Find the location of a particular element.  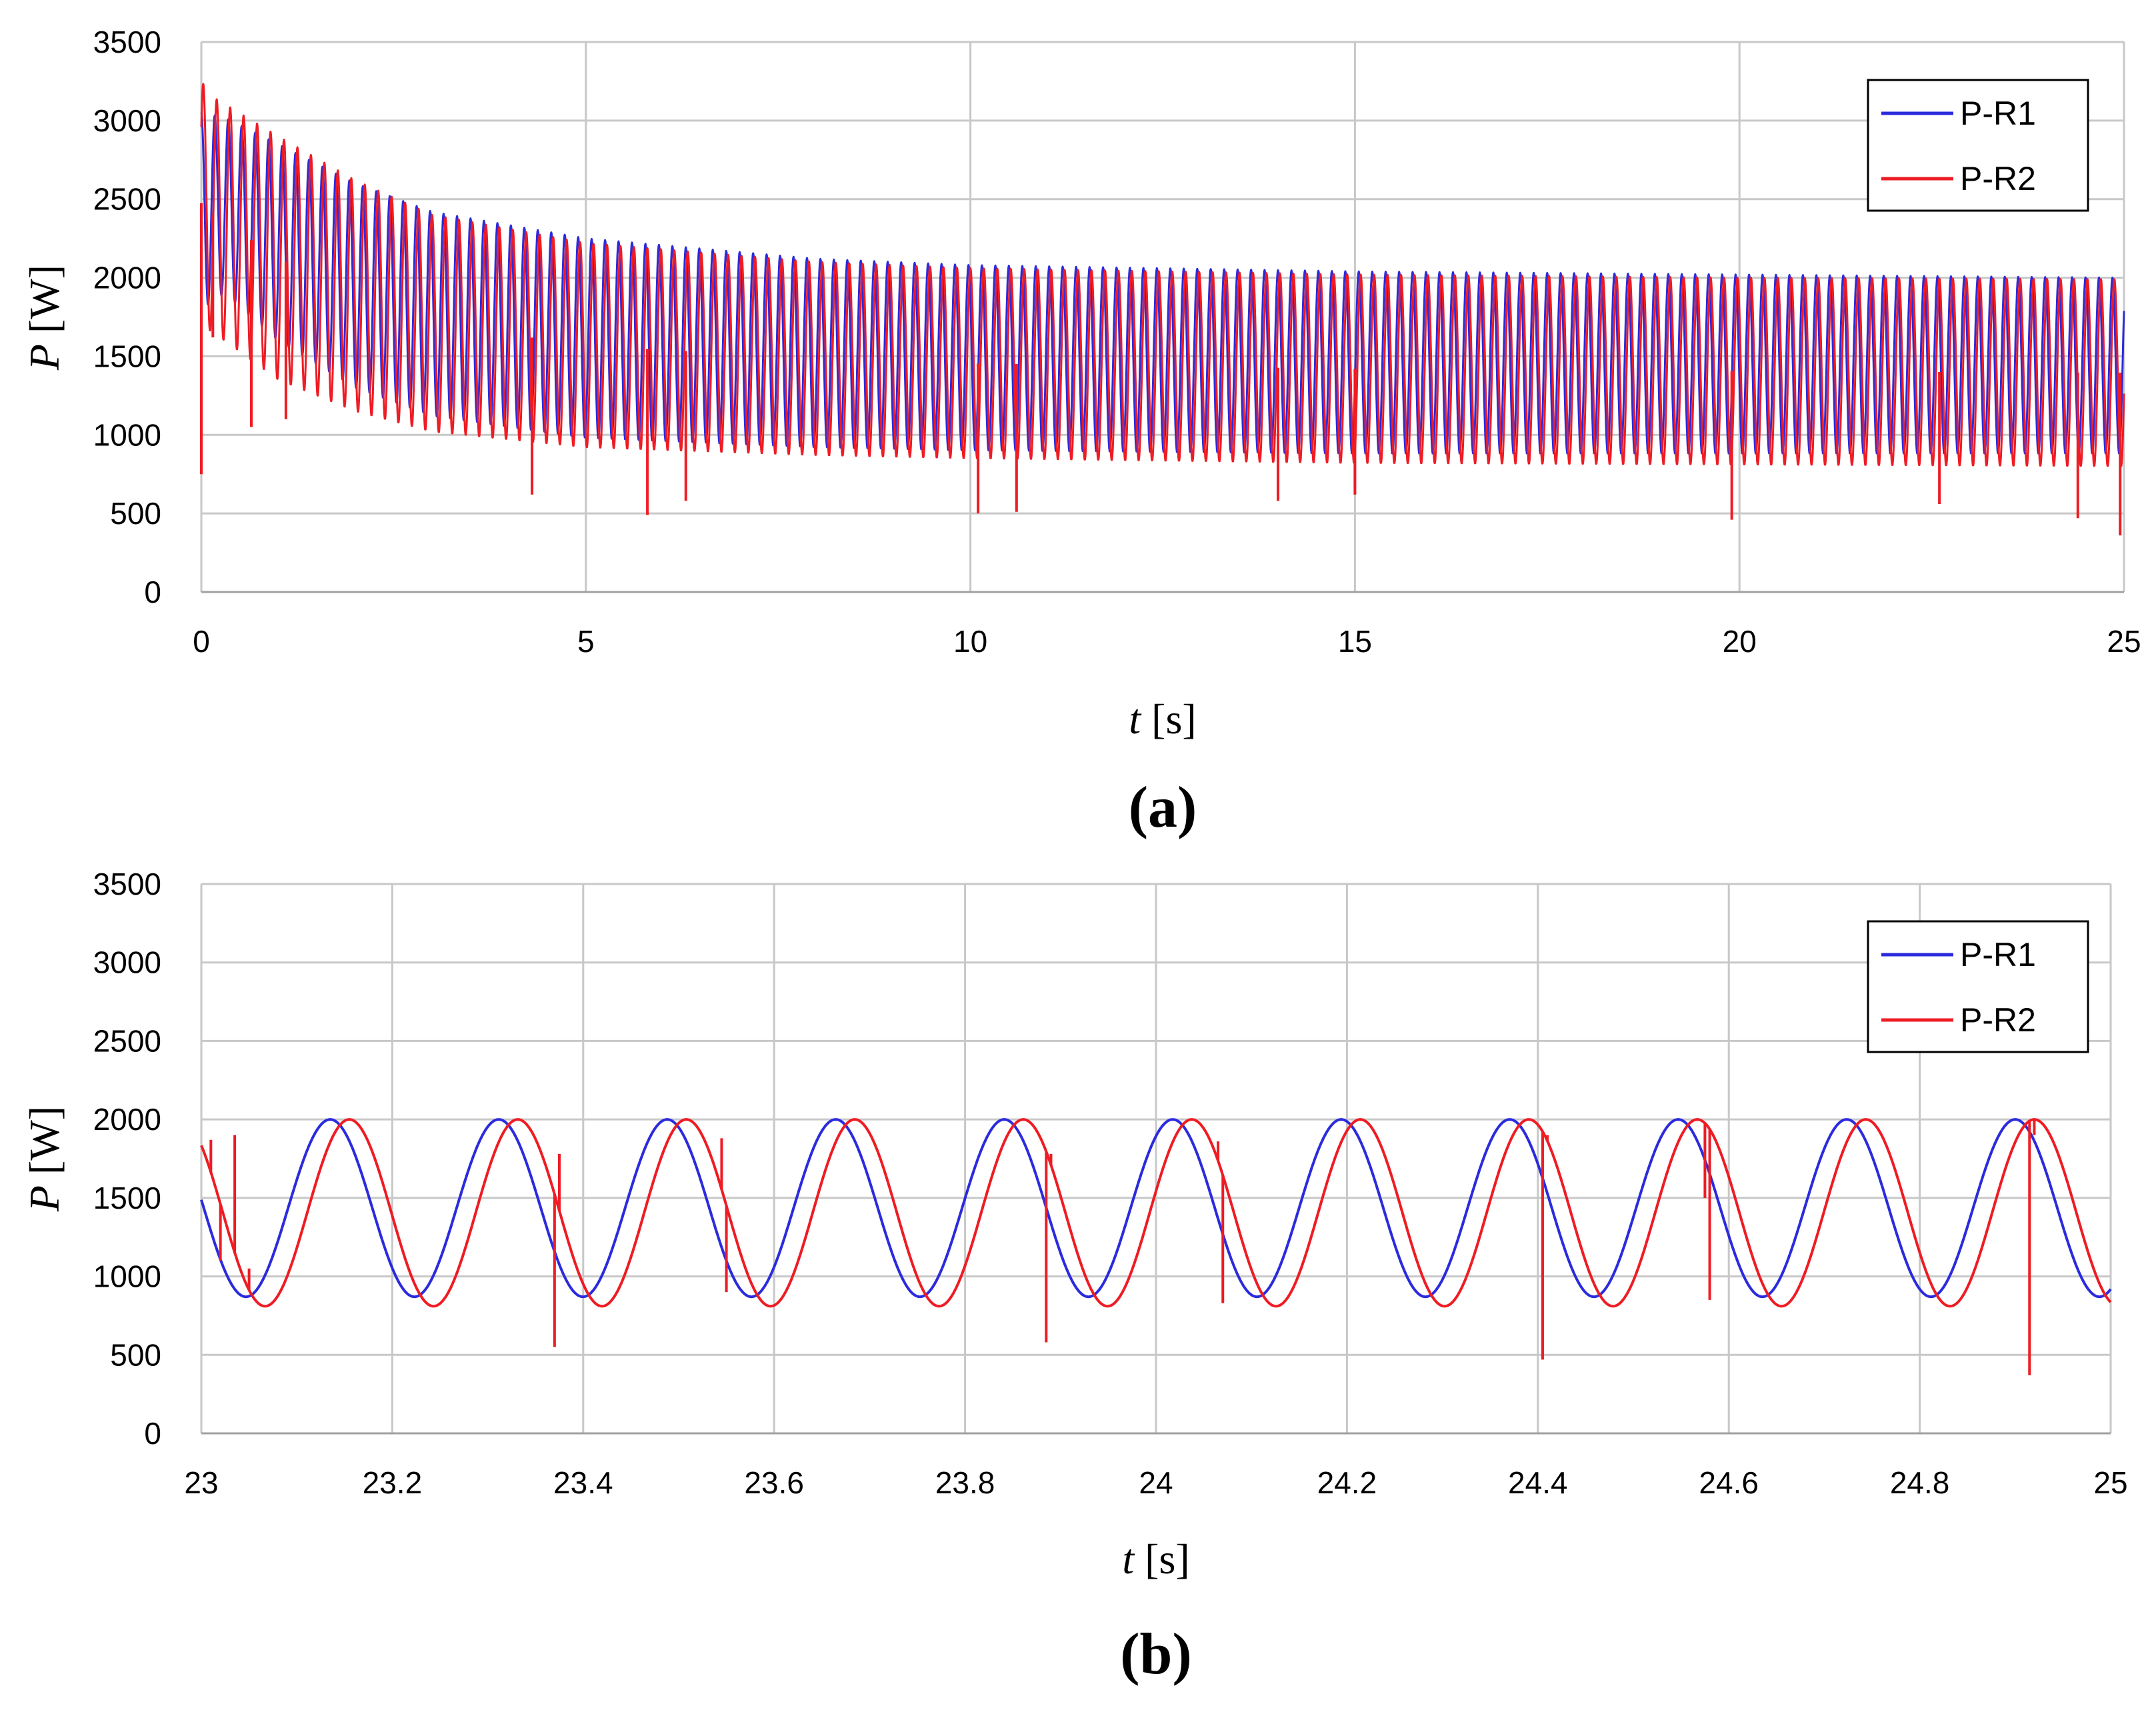

panel-b-legend: P-R1 P-R2 is located at coordinates (1978, 986).